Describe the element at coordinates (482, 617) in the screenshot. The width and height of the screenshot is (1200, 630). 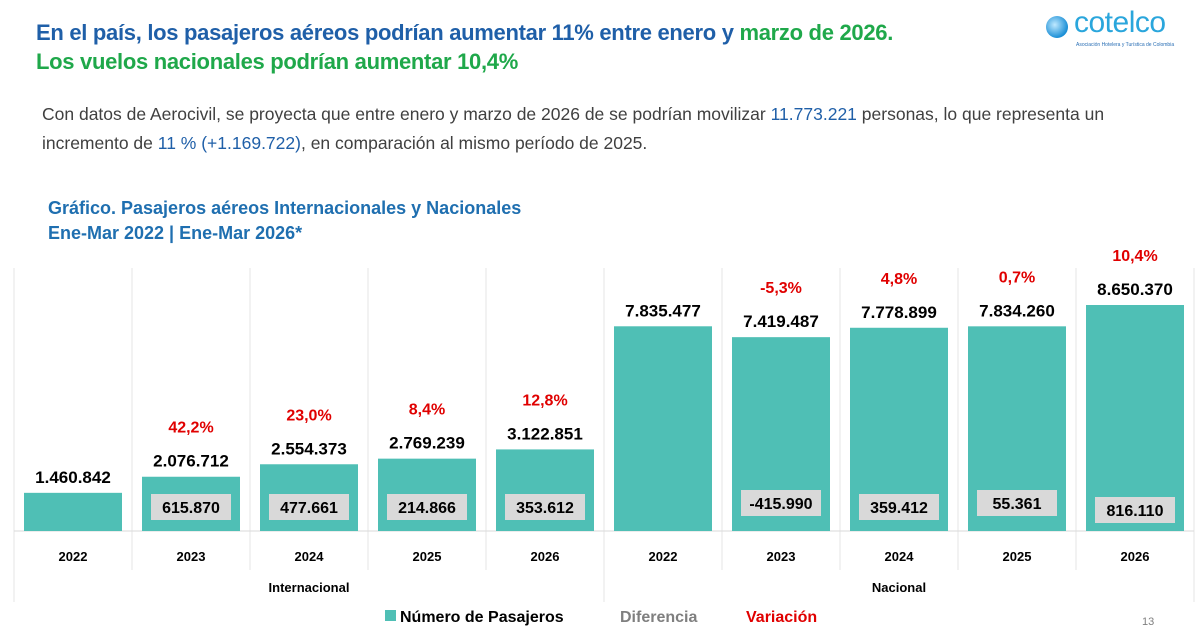
I see `legend-pasajeros: Número de Pasajeros` at that location.